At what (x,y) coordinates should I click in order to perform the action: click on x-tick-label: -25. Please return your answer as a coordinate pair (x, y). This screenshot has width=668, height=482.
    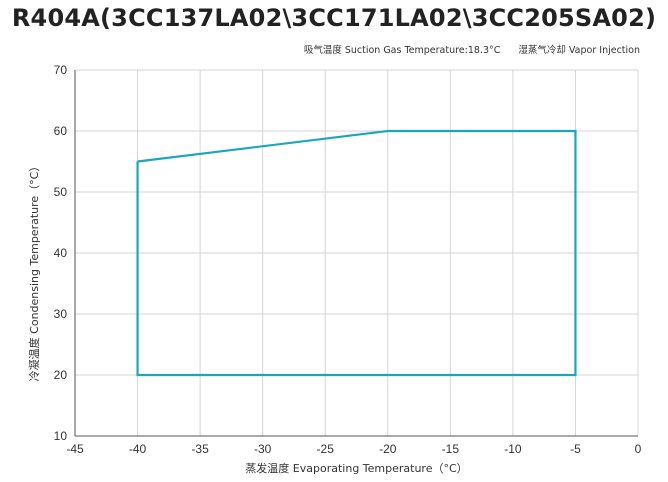
    Looking at the image, I should click on (326, 449).